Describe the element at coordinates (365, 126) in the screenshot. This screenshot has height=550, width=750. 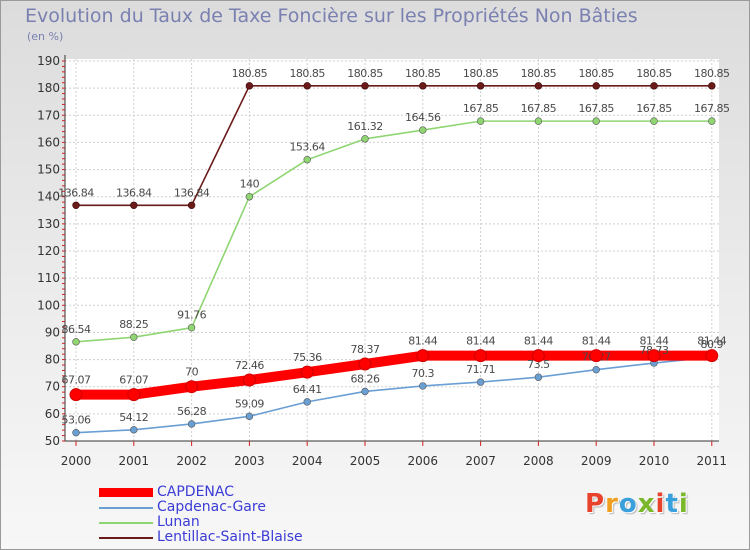
I see `data-label: 161.32` at that location.